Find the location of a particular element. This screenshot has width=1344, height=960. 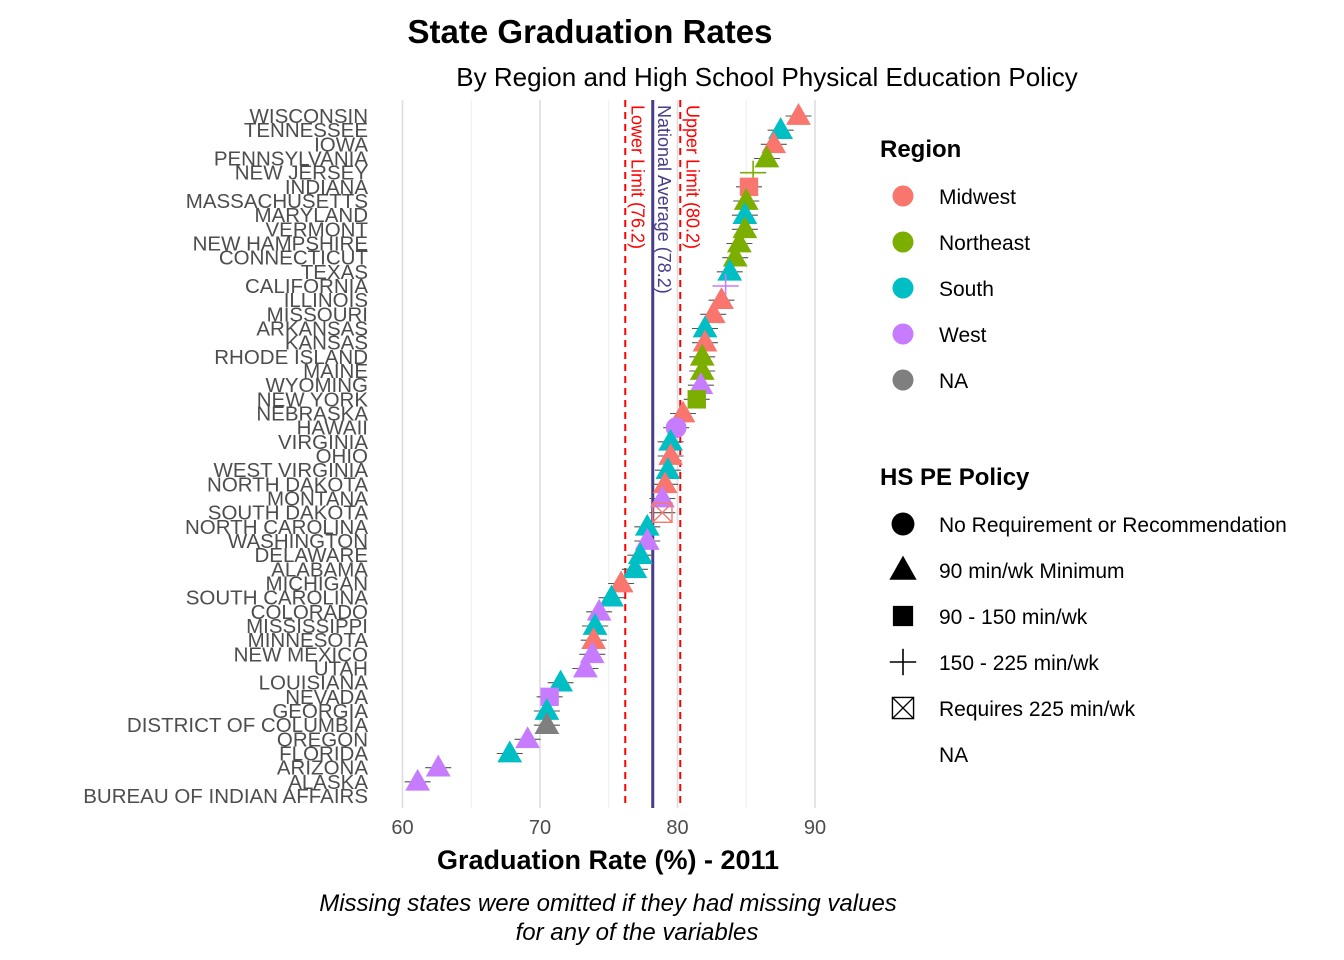

policy-key-4-box is located at coordinates (903, 708).